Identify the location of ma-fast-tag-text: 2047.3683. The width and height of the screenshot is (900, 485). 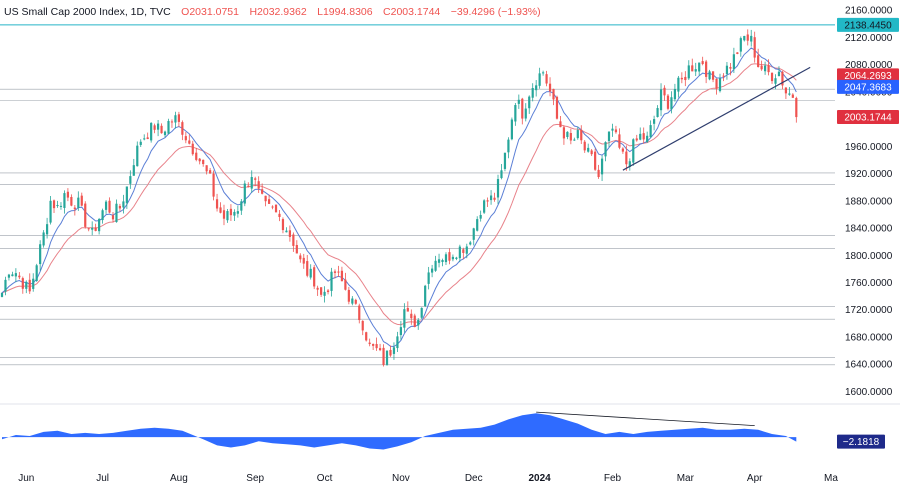
(868, 87).